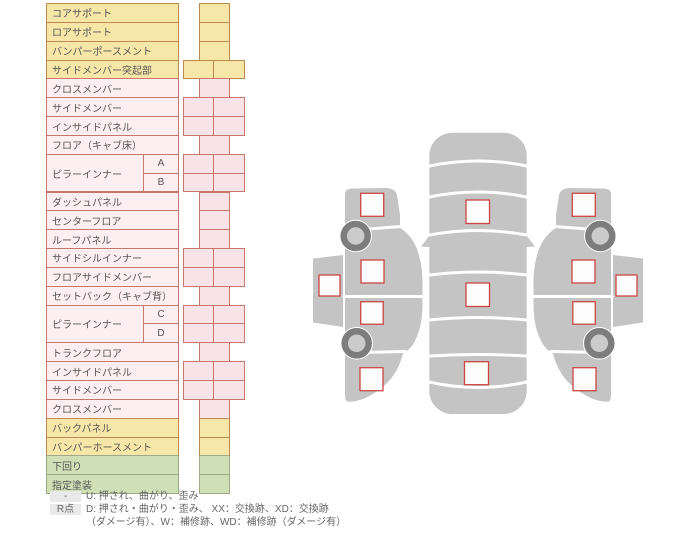 This screenshot has height=535, width=692. What do you see at coordinates (530, 241) in the screenshot?
I see `right-mirror-icon` at bounding box center [530, 241].